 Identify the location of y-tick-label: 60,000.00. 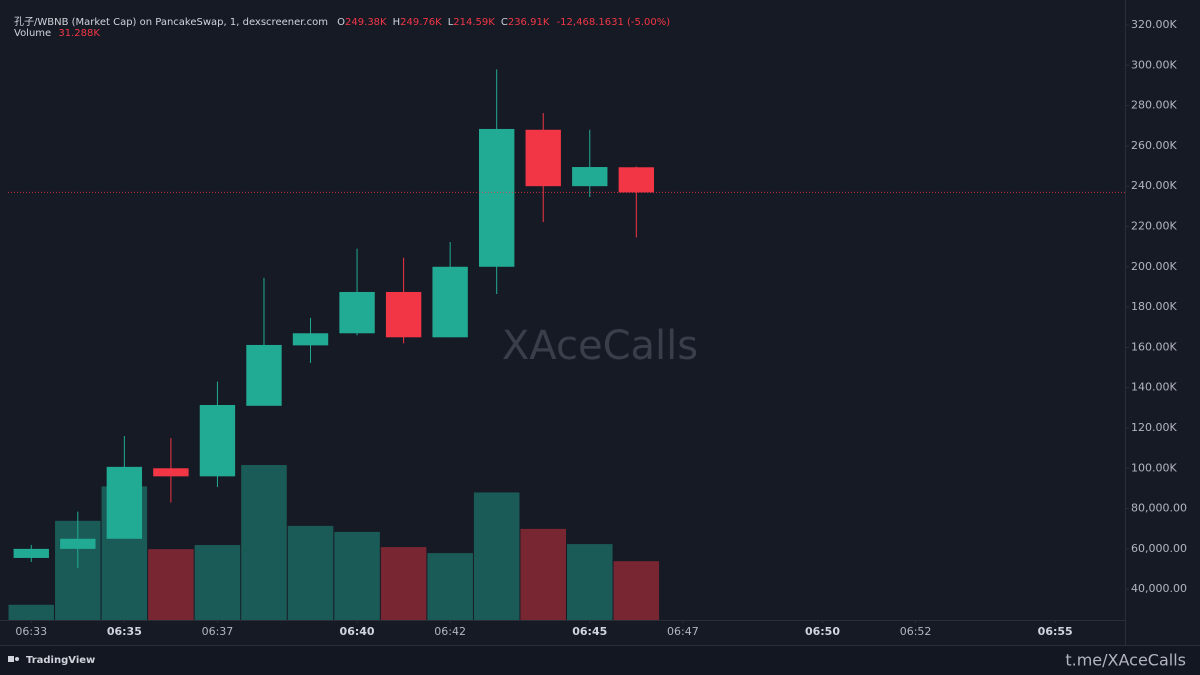
(1159, 548).